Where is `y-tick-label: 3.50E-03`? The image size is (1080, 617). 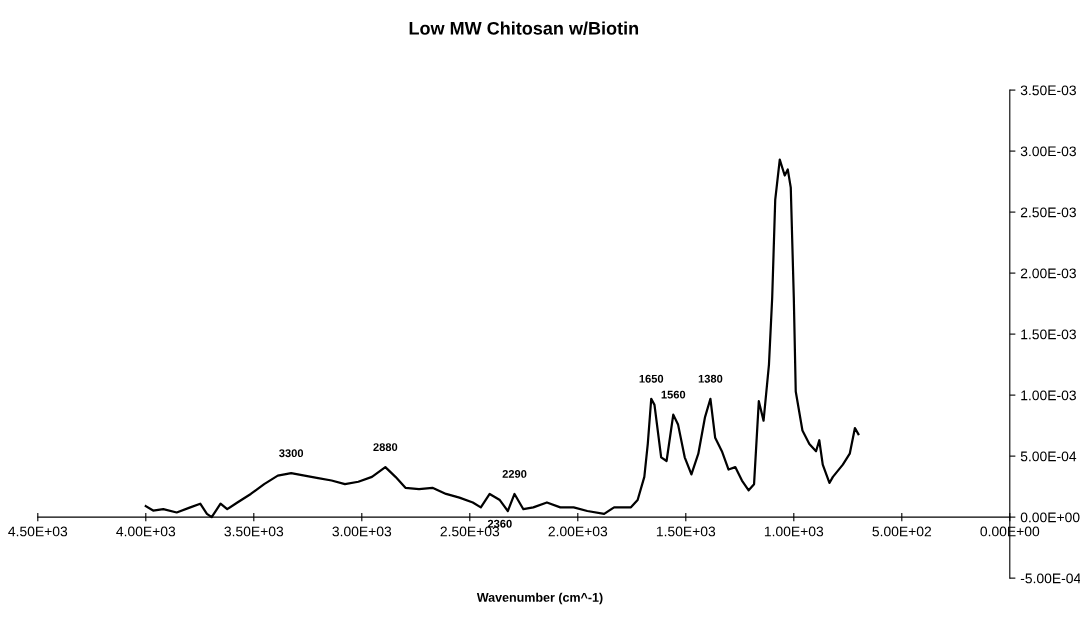
y-tick-label: 3.50E-03 is located at coordinates (1048, 90).